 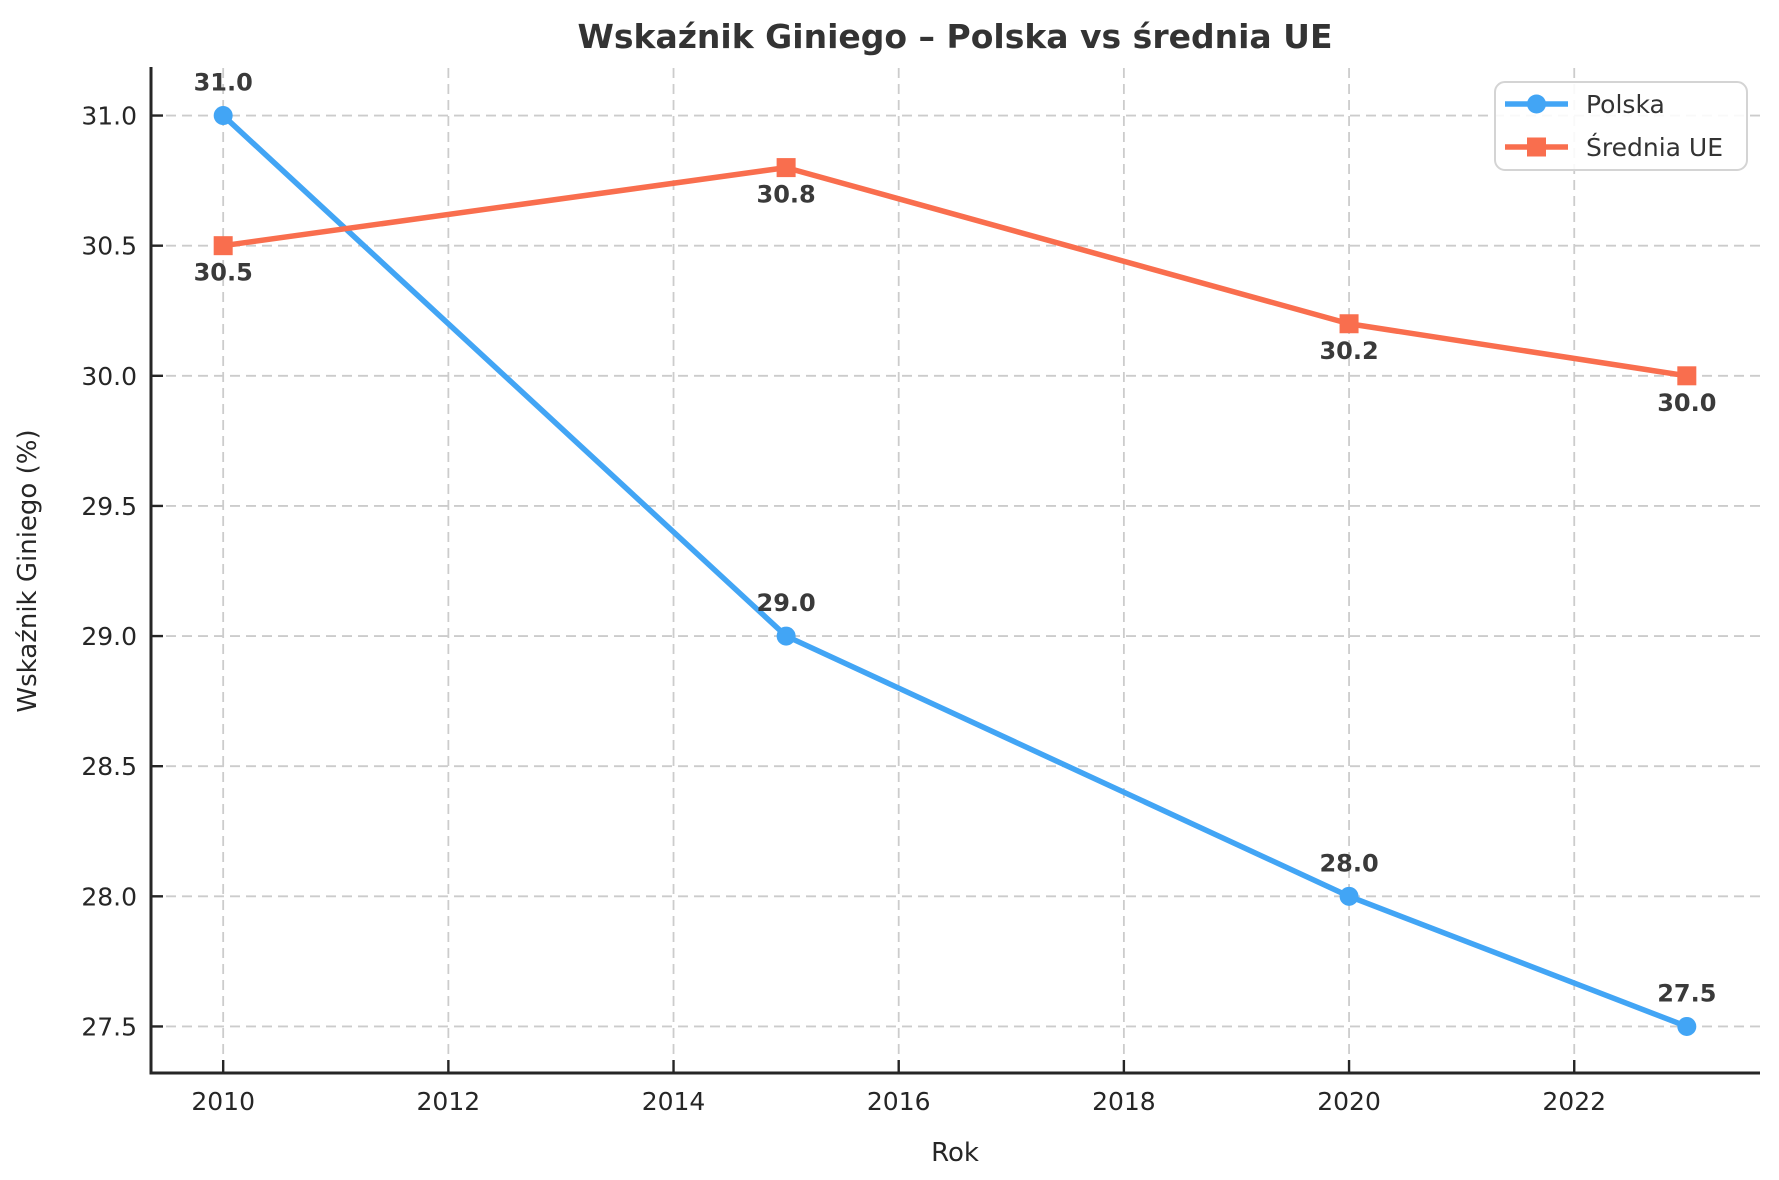 What do you see at coordinates (1654, 147) in the screenshot?
I see `legend-label-srednia-ue: Średnia UE` at bounding box center [1654, 147].